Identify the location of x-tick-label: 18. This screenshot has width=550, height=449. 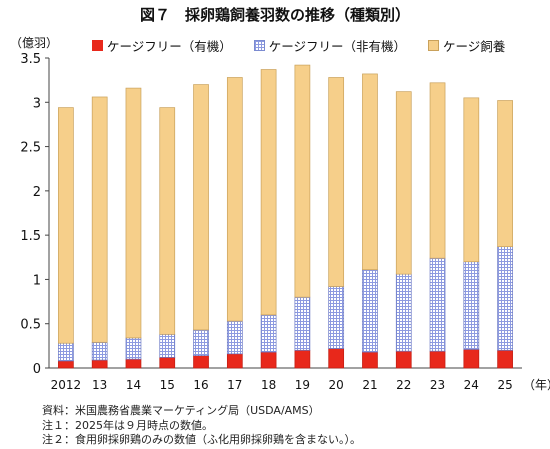
(268, 385).